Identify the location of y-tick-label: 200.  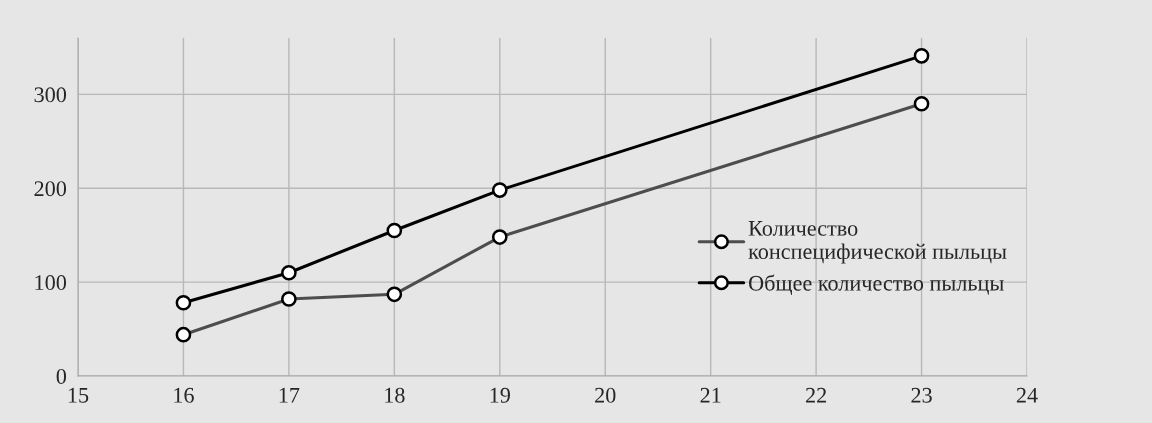
(50, 189).